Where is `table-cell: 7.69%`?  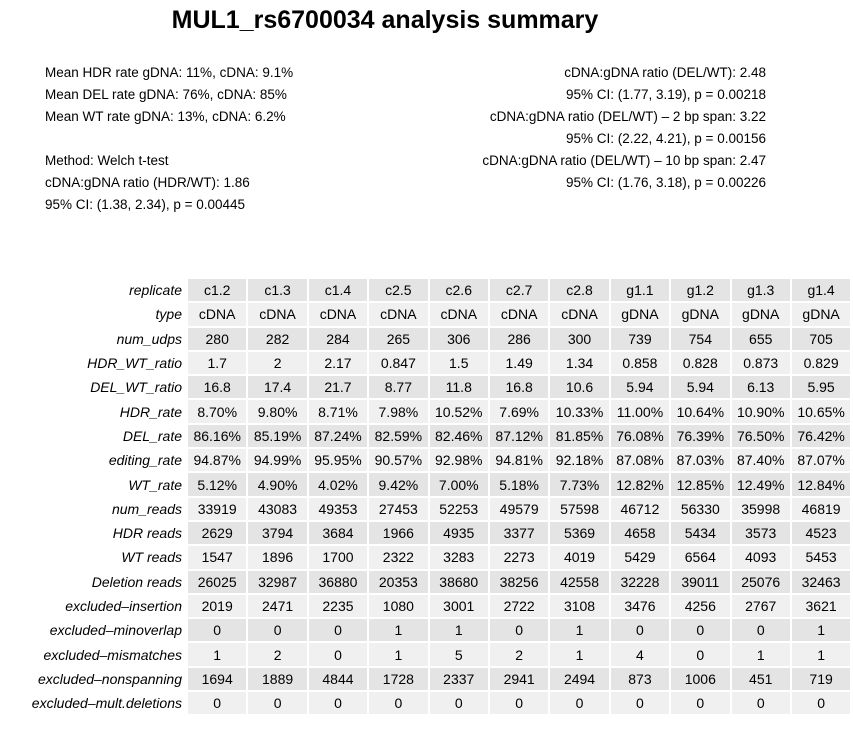 table-cell: 7.69% is located at coordinates (519, 411).